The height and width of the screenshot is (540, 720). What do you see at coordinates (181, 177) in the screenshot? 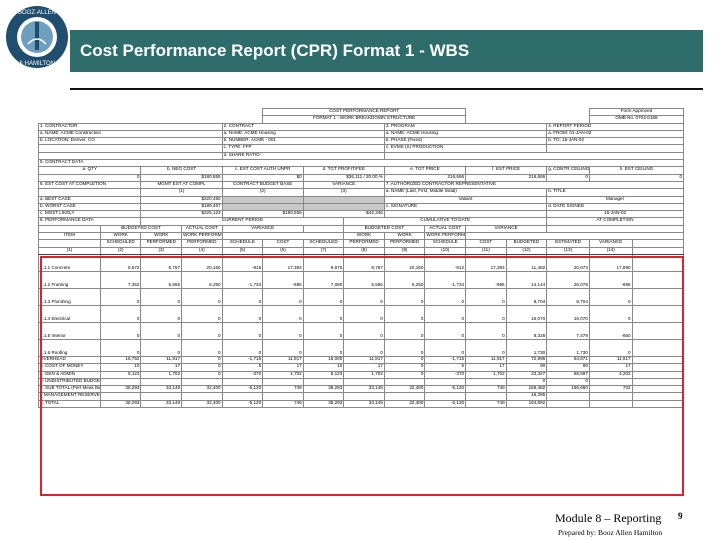
I see `contract-data-value: $180,555` at bounding box center [181, 177].